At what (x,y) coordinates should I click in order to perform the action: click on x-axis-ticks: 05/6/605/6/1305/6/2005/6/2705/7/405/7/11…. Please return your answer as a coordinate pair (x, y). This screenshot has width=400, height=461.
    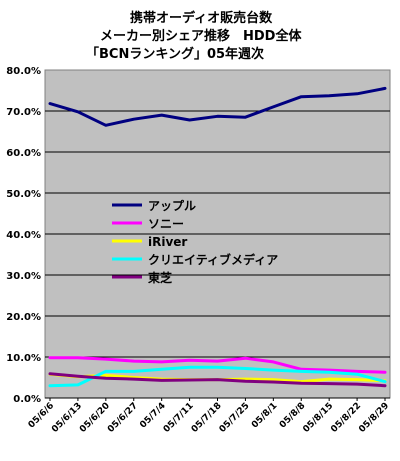
    Looking at the image, I should click on (209, 416).